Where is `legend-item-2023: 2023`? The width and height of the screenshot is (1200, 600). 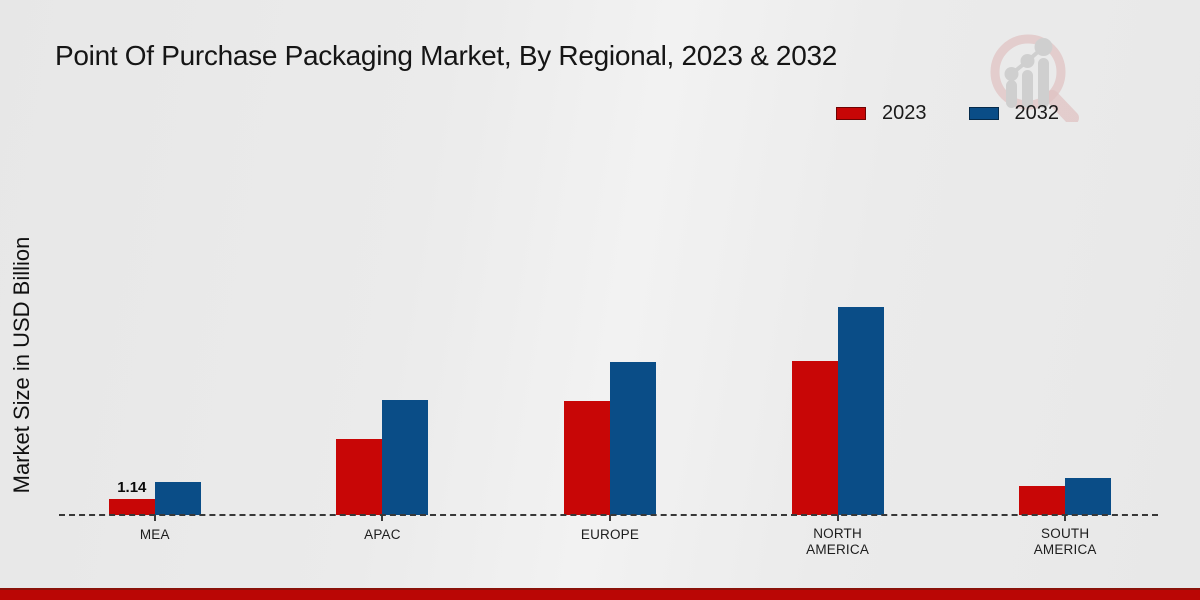
legend-item-2023: 2023 is located at coordinates (881, 113).